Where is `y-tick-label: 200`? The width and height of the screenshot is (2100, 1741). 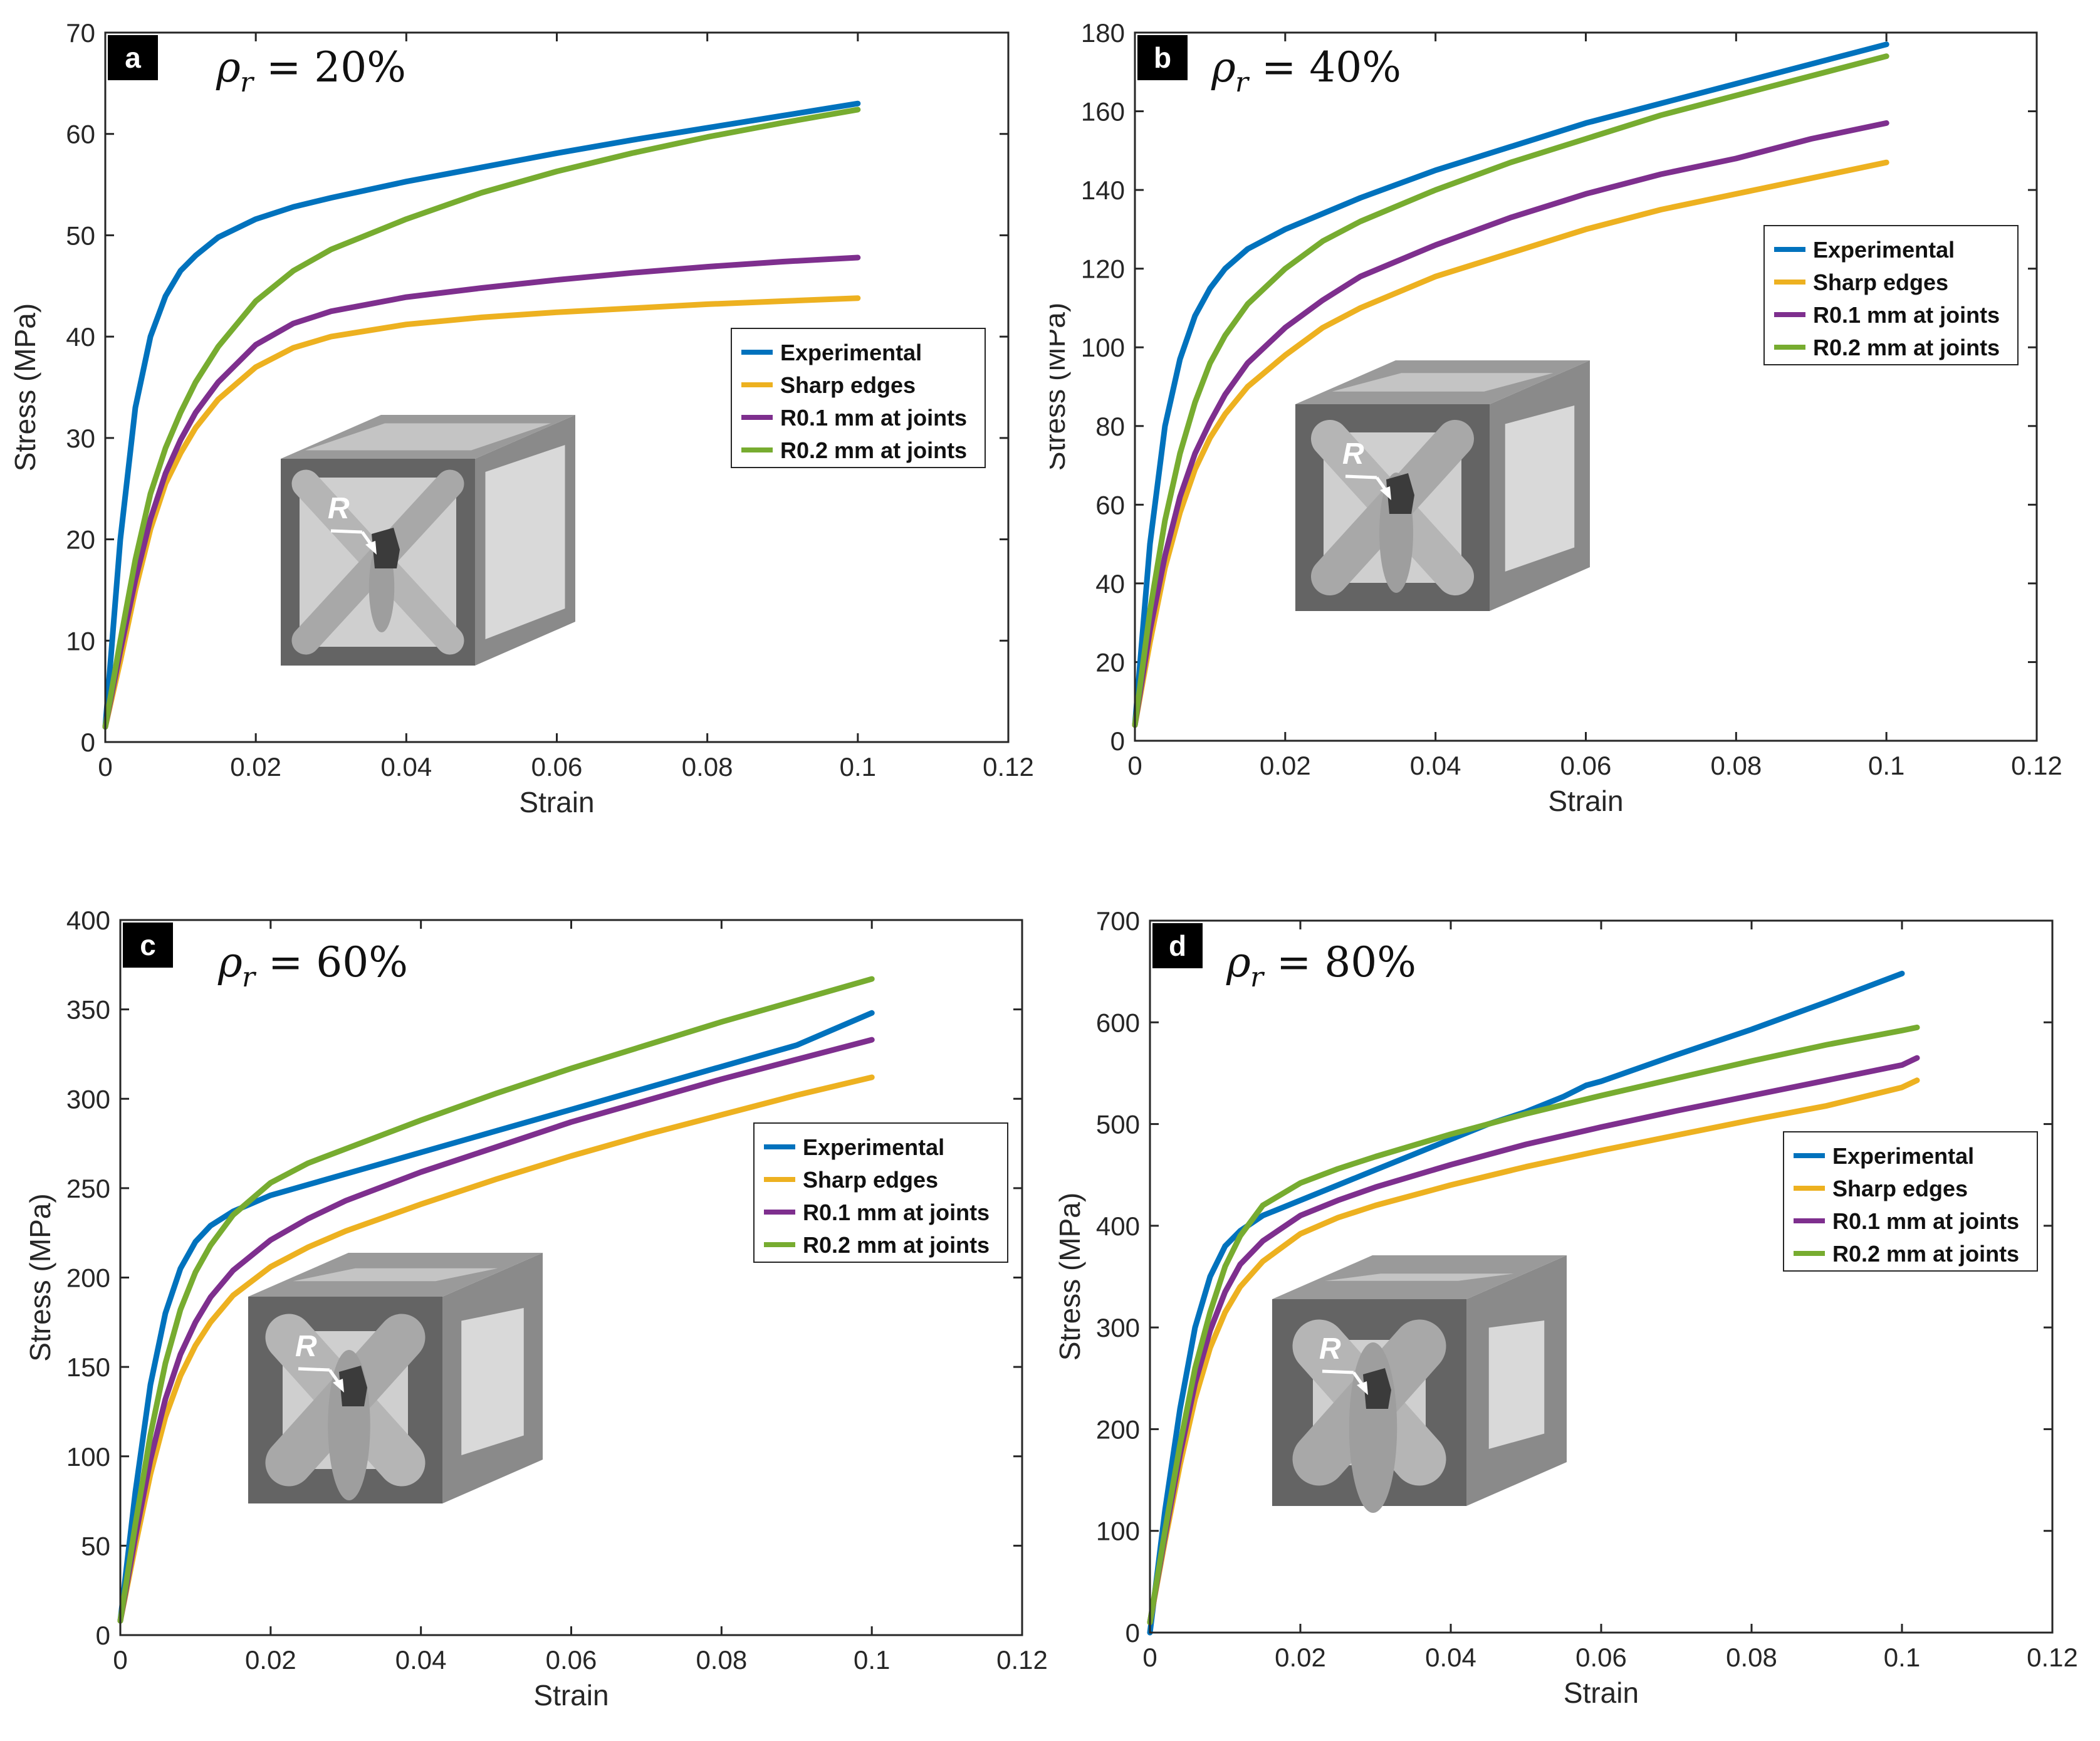 y-tick-label: 200 is located at coordinates (1118, 1429).